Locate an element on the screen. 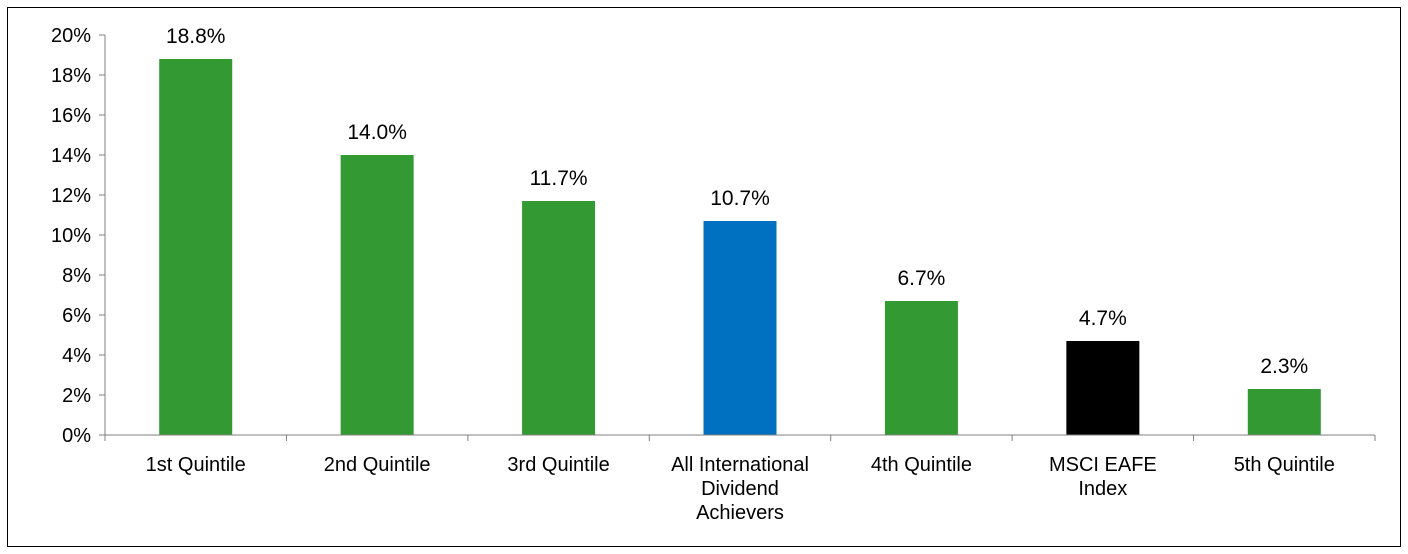 This screenshot has width=1408, height=554. y-tick-label: 0% is located at coordinates (76, 436).